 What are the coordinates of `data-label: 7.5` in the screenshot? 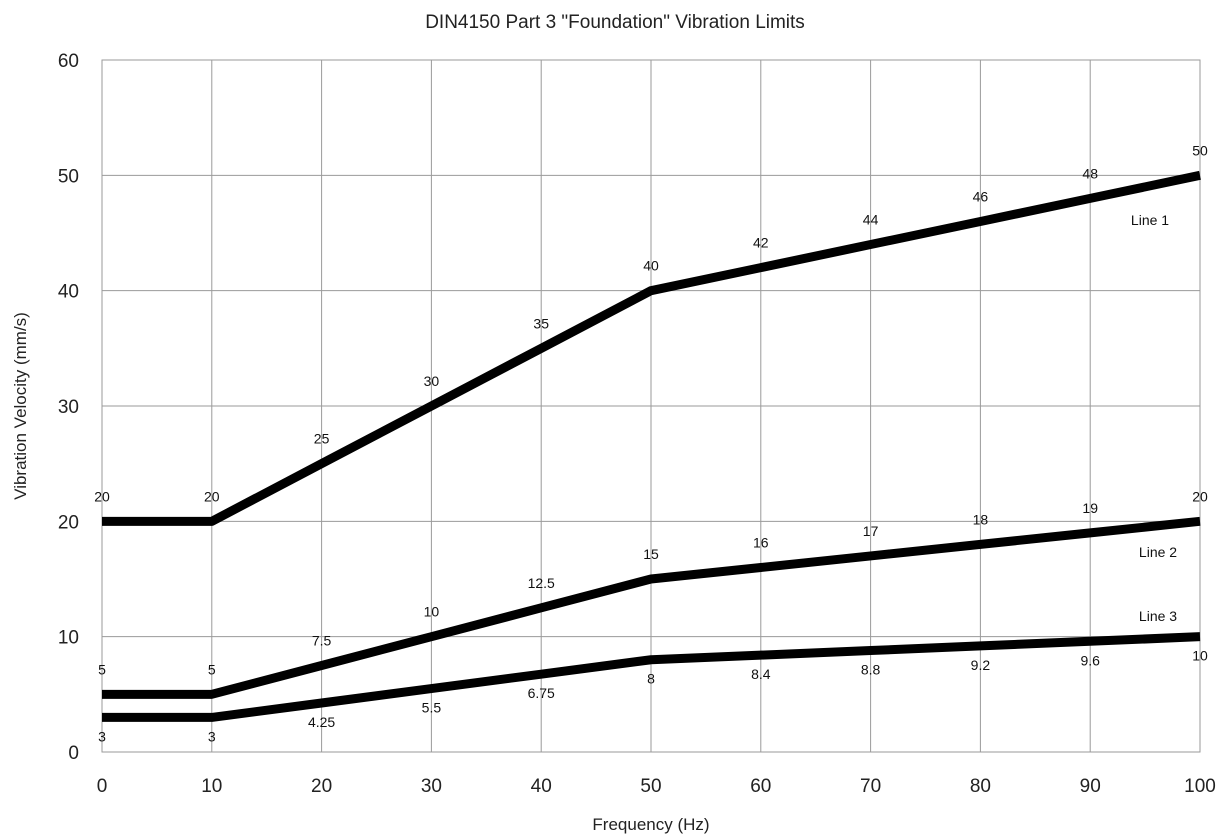 It's located at (322, 641).